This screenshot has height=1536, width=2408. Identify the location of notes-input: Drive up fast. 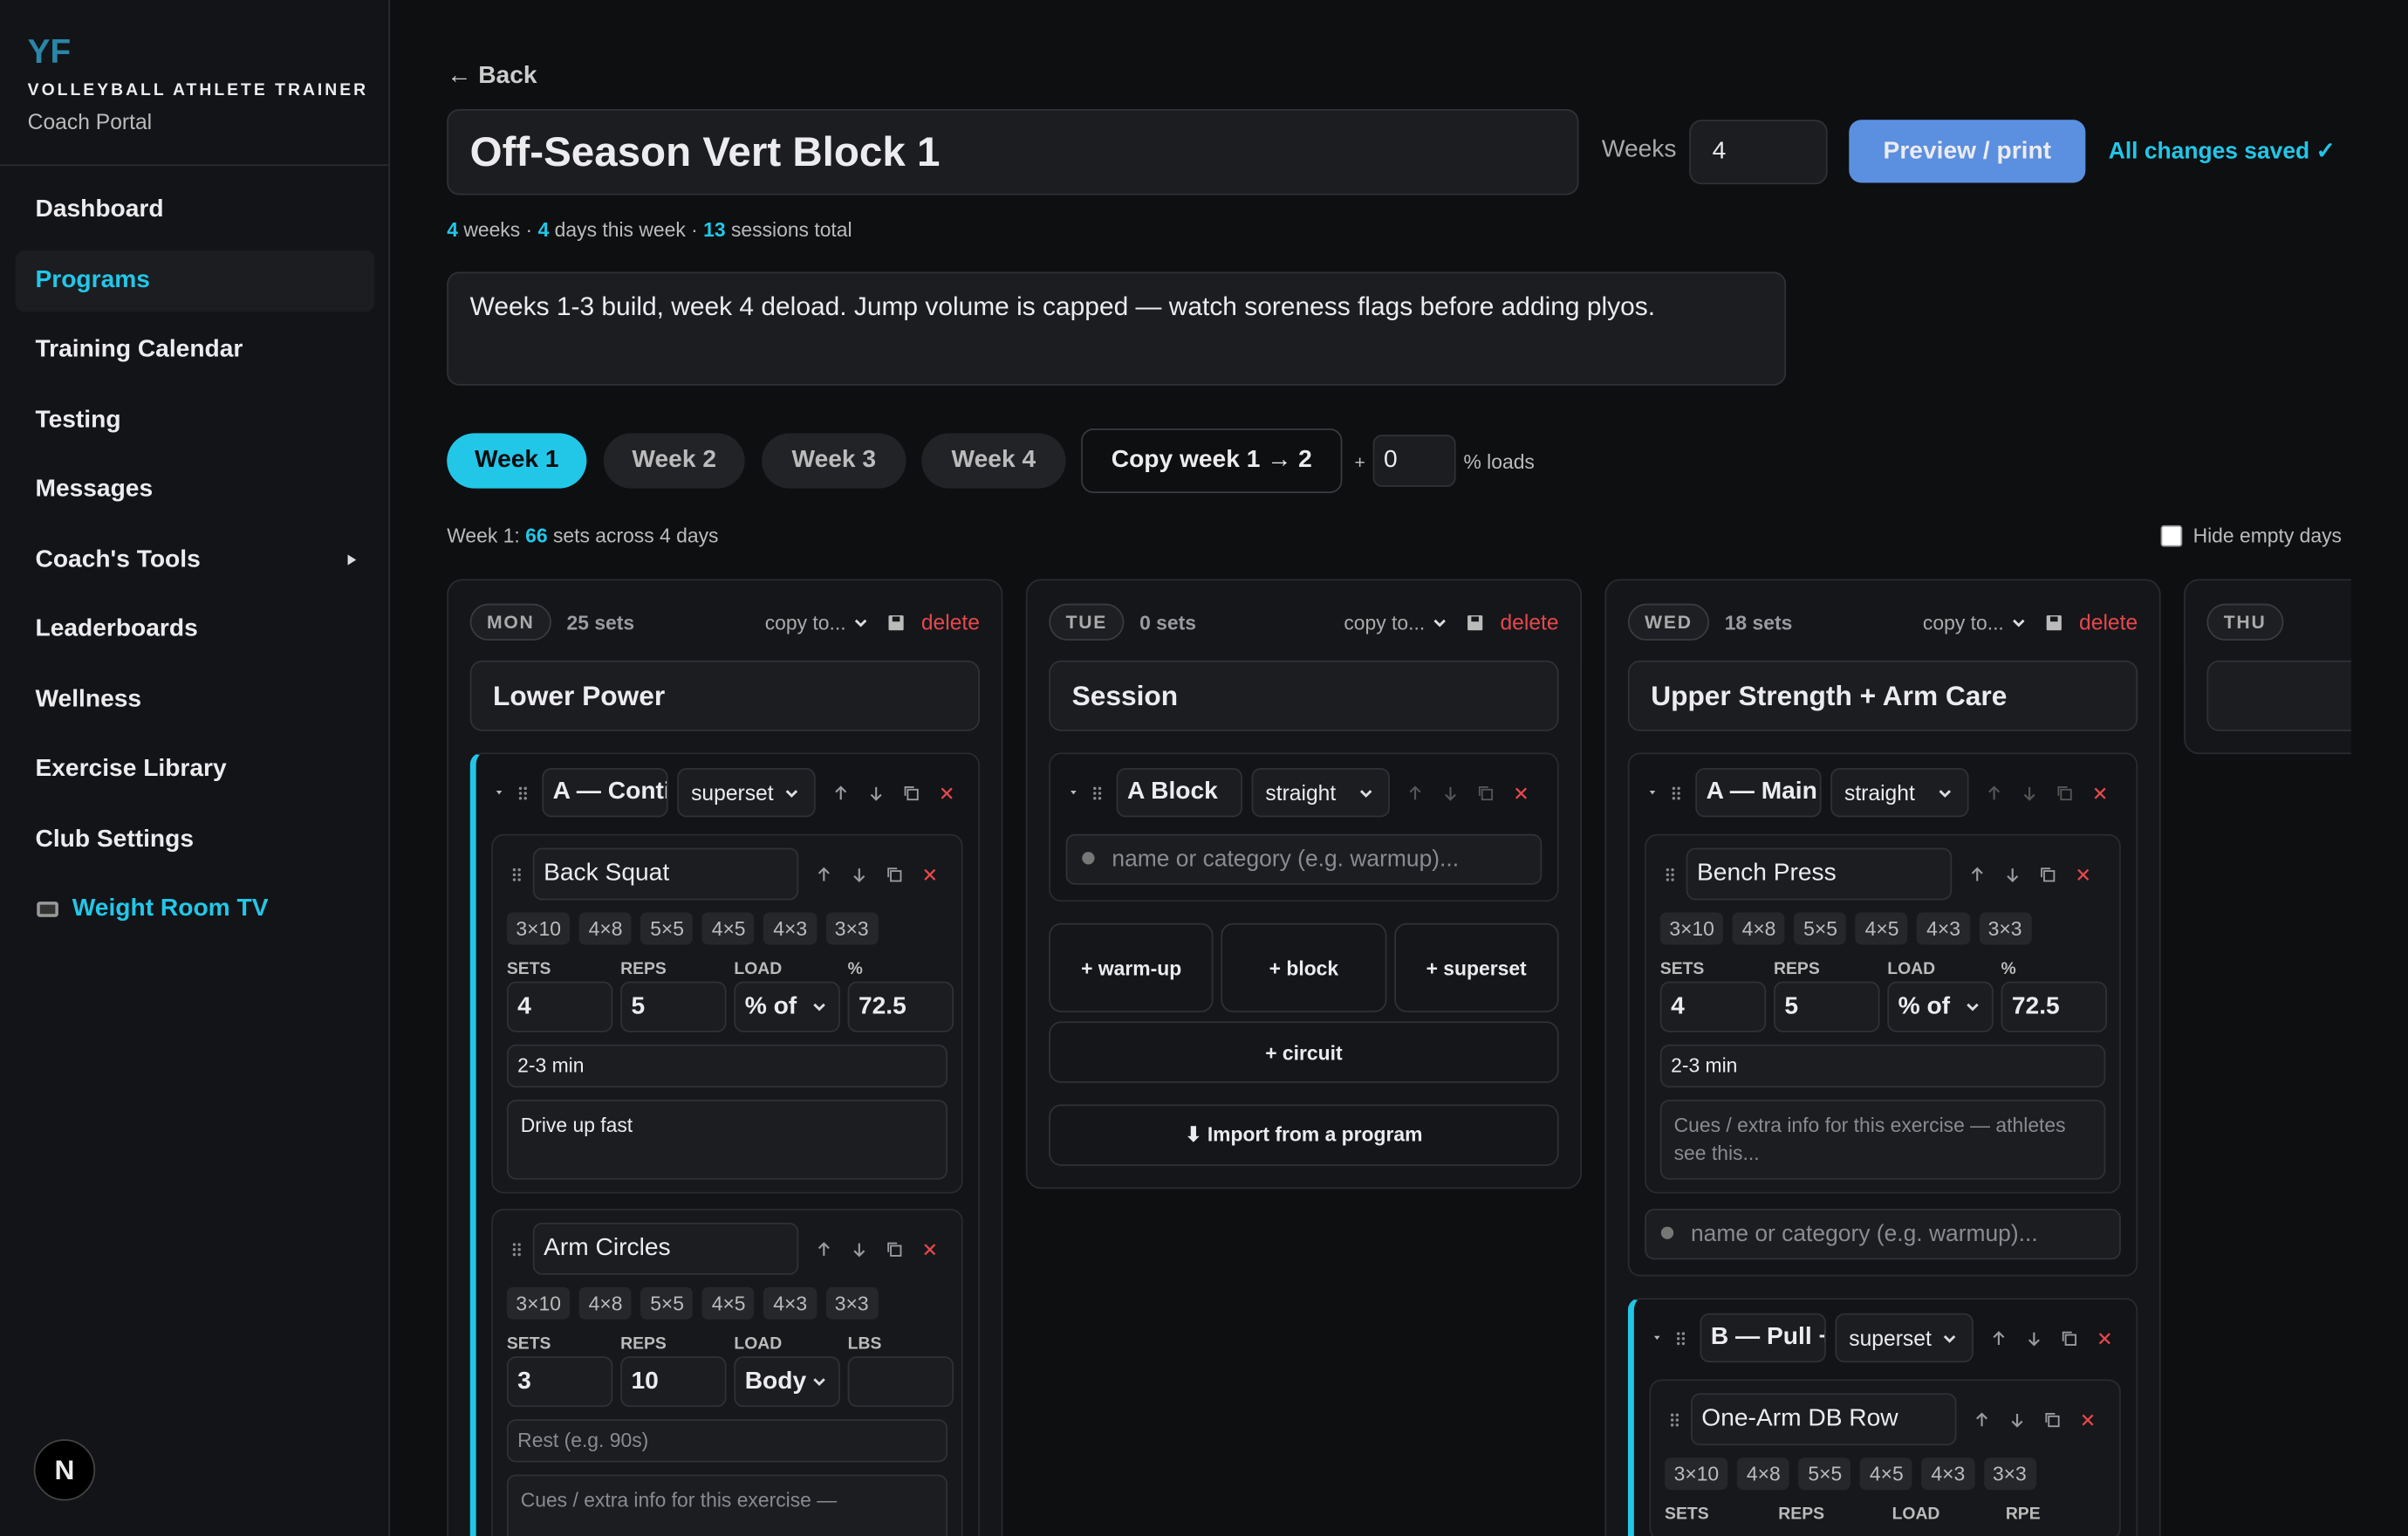
(727, 1140).